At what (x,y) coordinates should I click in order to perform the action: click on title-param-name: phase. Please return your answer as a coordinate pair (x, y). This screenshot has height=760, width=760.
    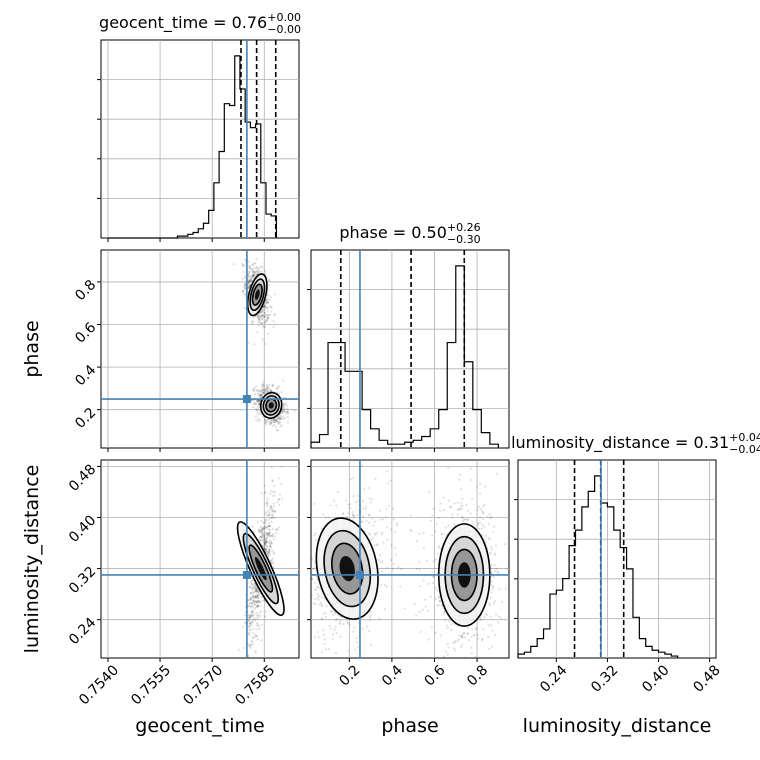
    Looking at the image, I should click on (363, 232).